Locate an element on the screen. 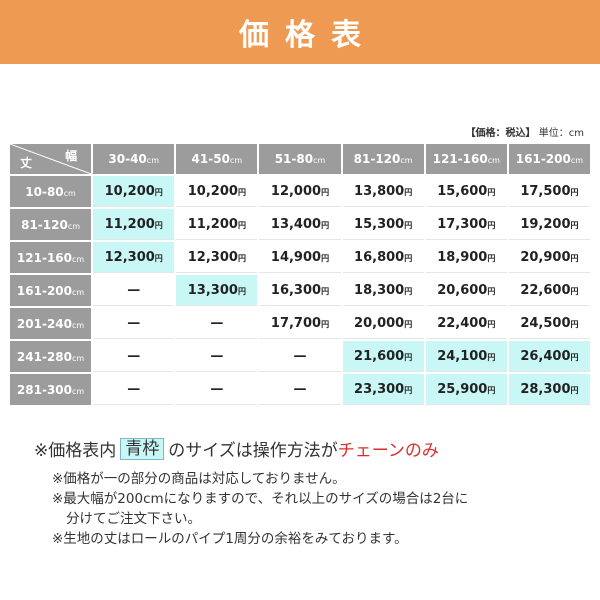  price-cell: 21,600円 is located at coordinates (383, 356).